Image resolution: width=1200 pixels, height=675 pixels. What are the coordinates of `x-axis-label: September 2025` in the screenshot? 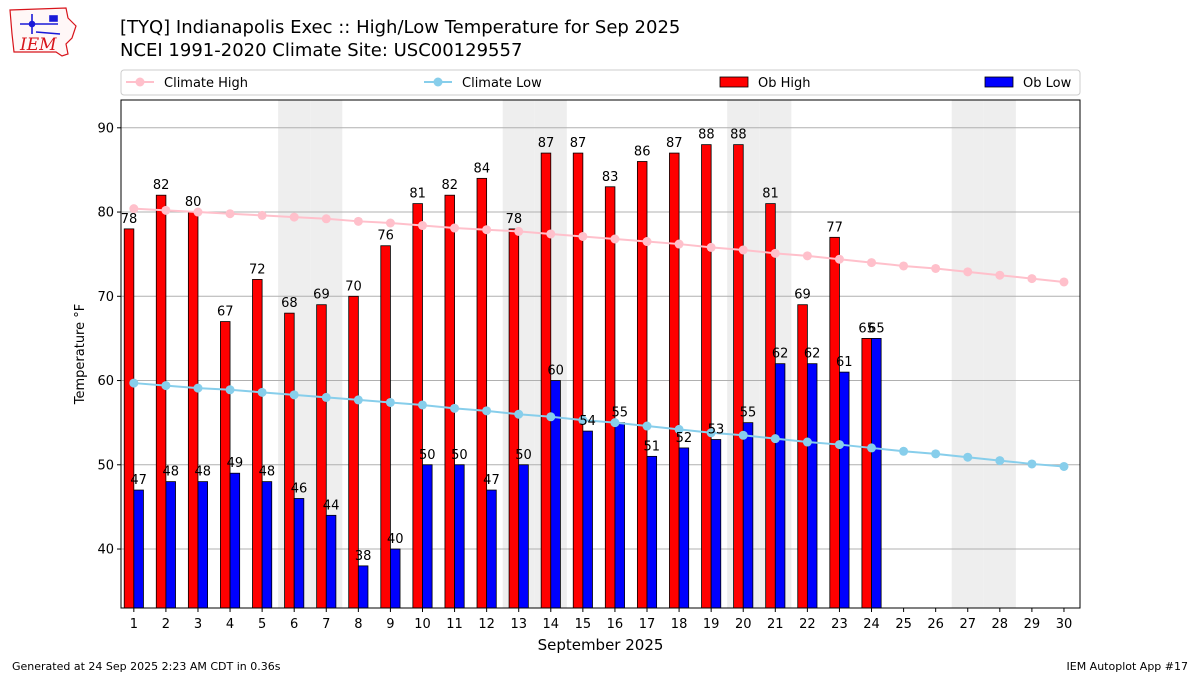 It's located at (601, 645).